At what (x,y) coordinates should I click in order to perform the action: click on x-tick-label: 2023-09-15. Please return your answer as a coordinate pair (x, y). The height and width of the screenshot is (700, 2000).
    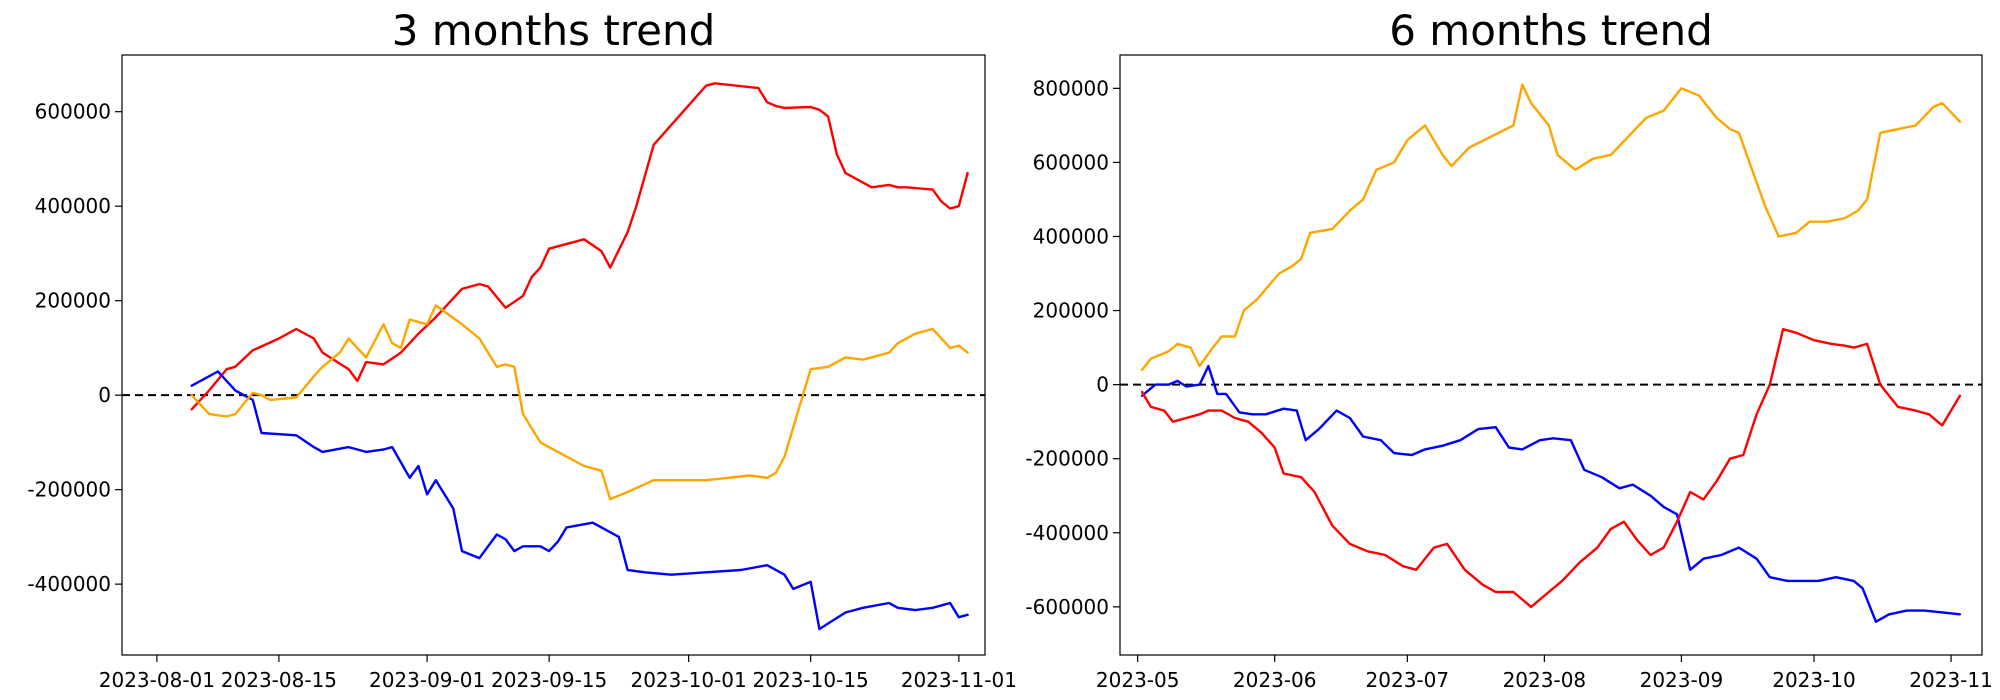
    Looking at the image, I should click on (549, 680).